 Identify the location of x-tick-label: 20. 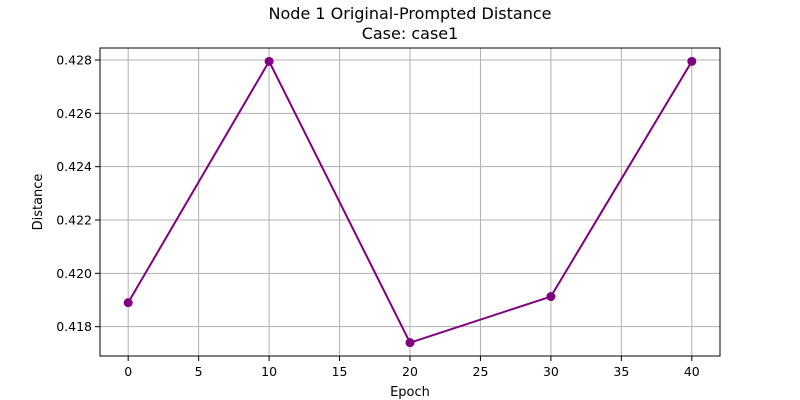
(410, 371).